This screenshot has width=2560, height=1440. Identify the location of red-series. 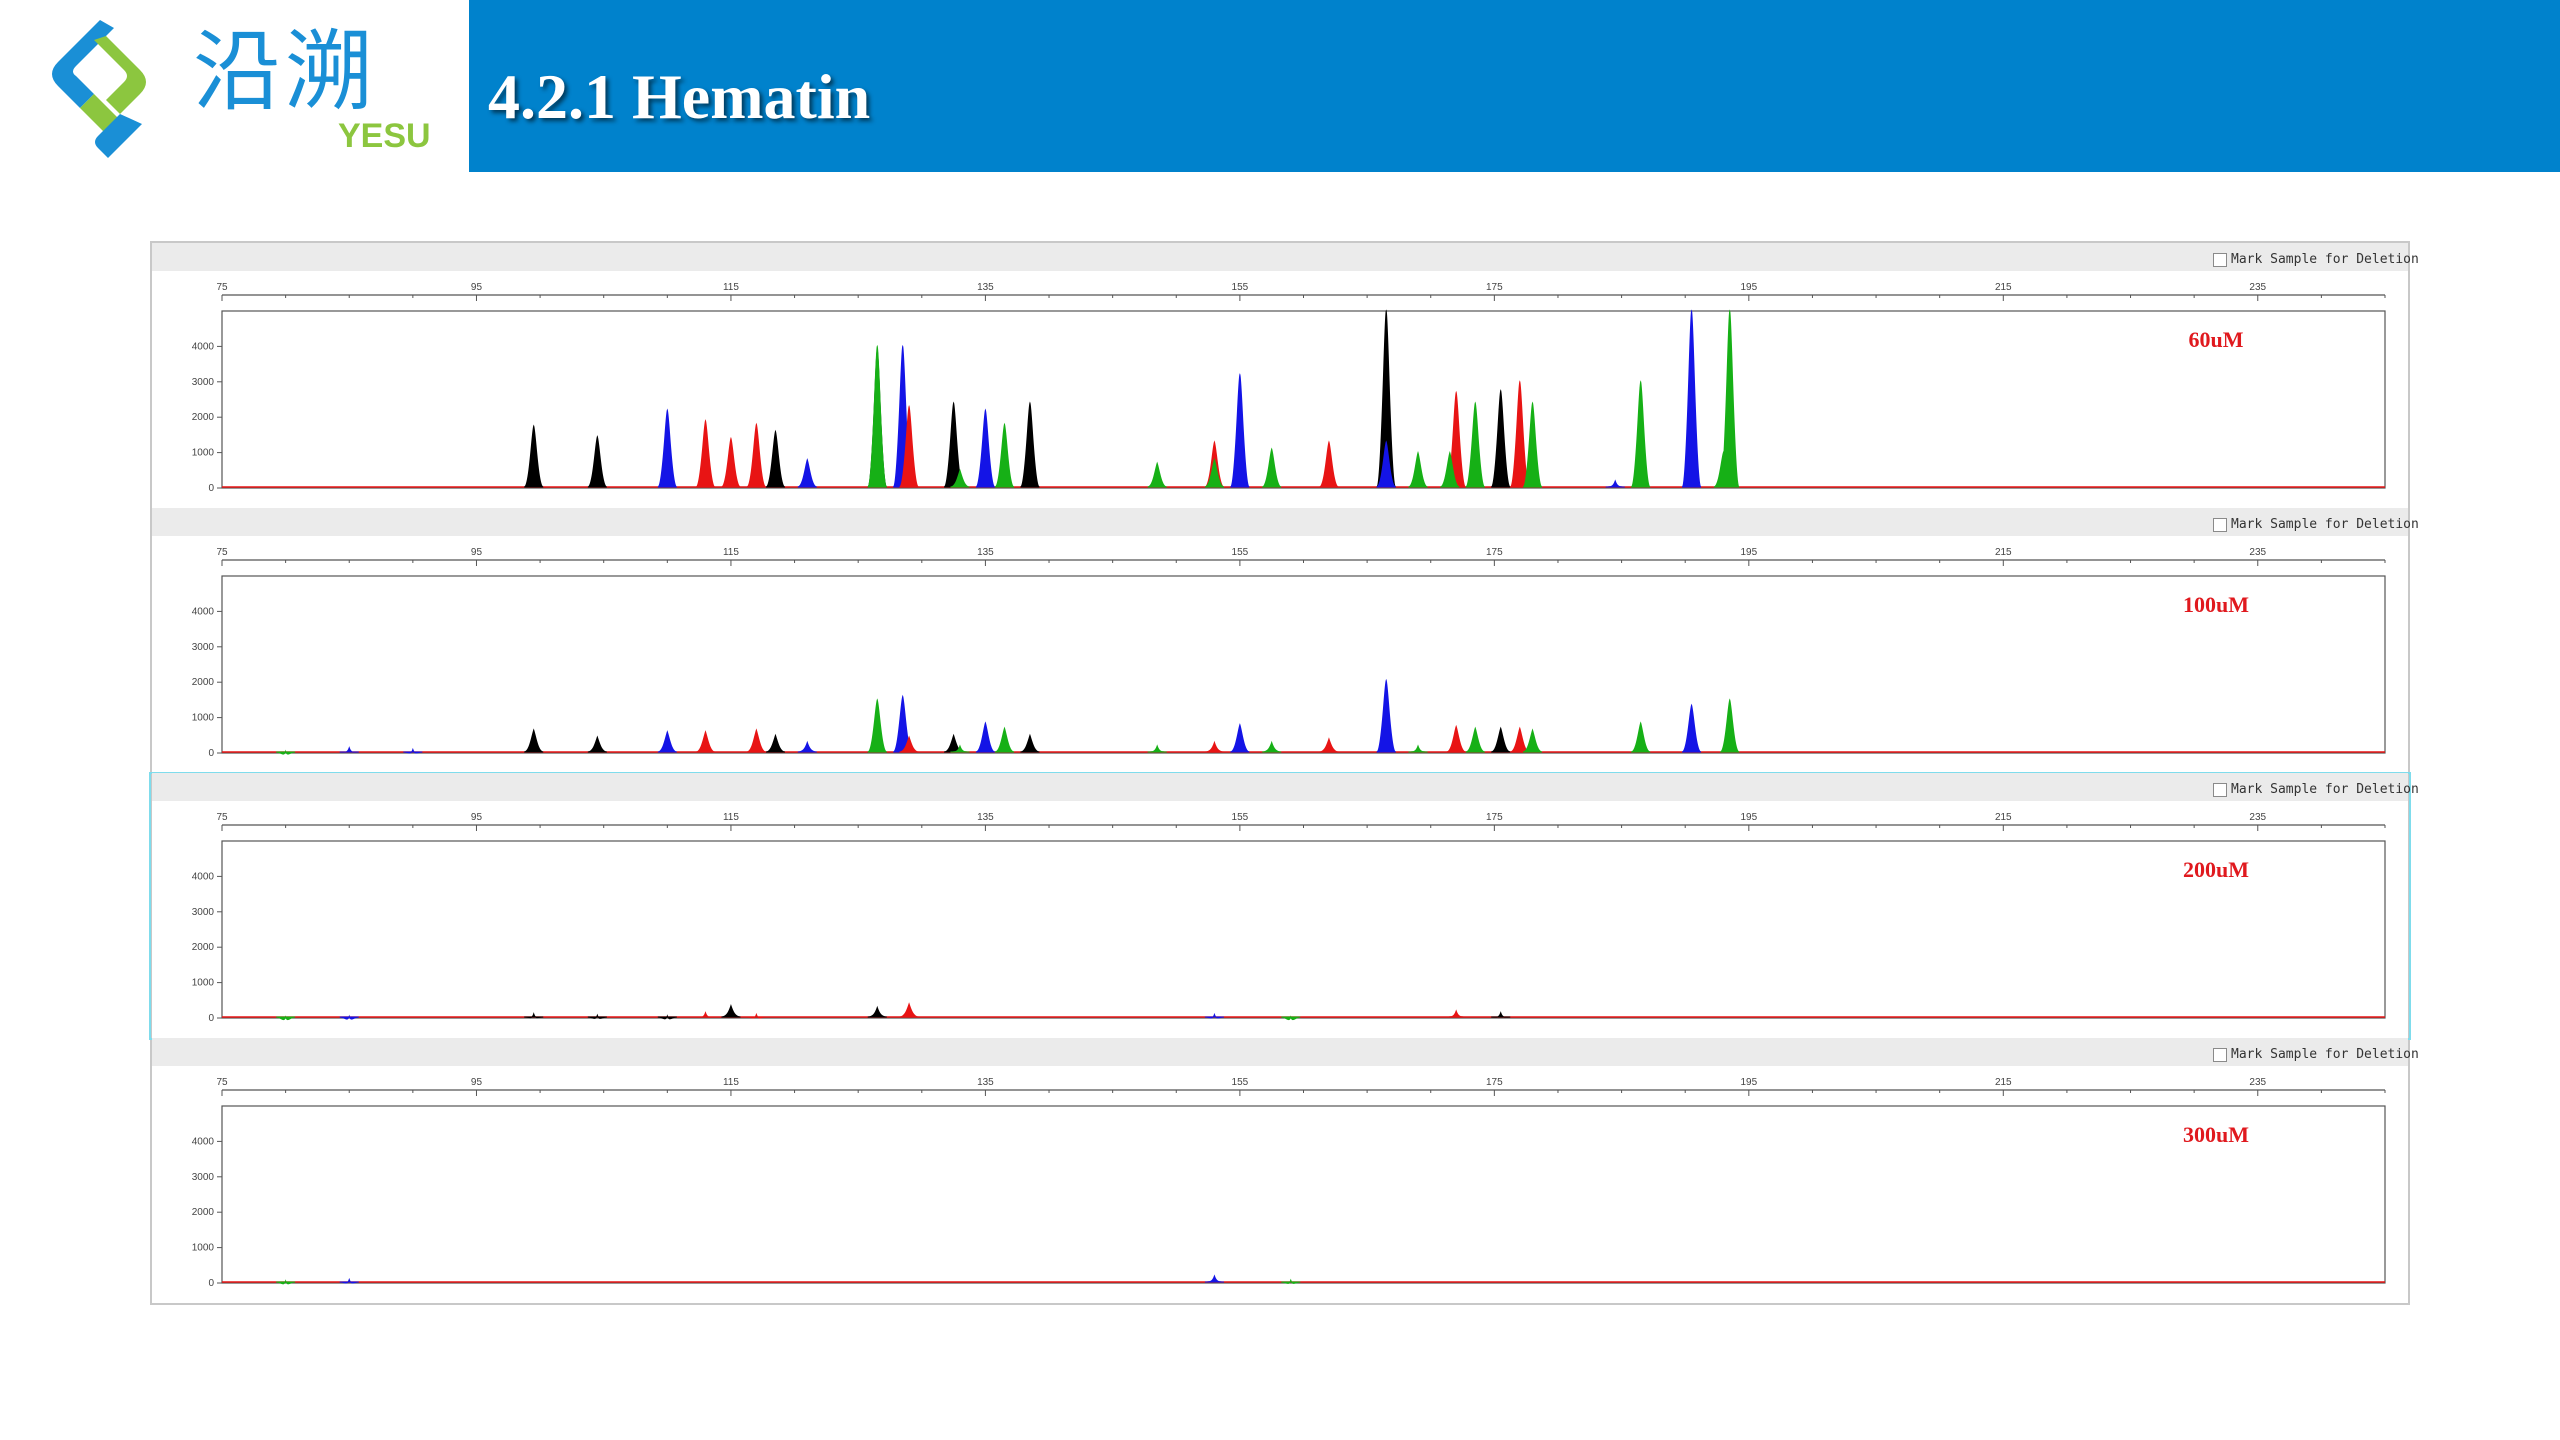
(1112, 738).